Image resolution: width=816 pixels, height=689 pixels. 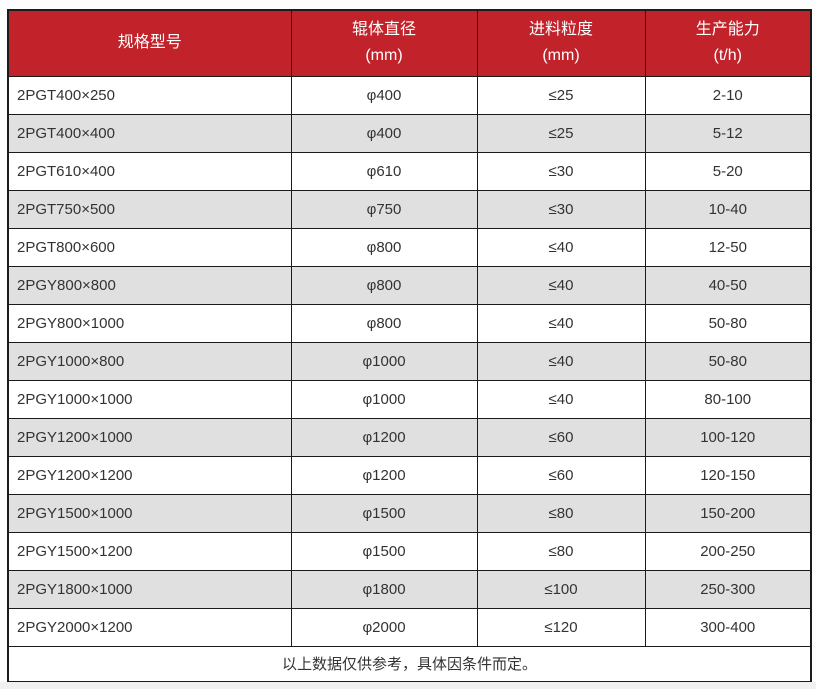 What do you see at coordinates (149, 323) in the screenshot?
I see `model-cell: 2PGY800×1000` at bounding box center [149, 323].